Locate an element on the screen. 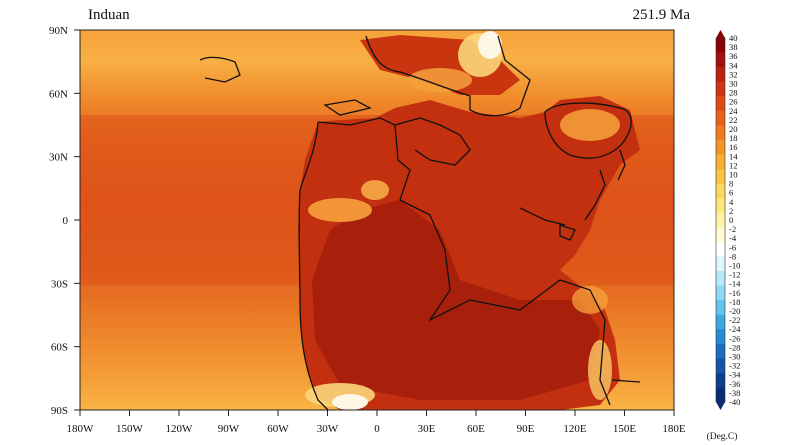  colorbar-tick-label: 40 is located at coordinates (733, 38).